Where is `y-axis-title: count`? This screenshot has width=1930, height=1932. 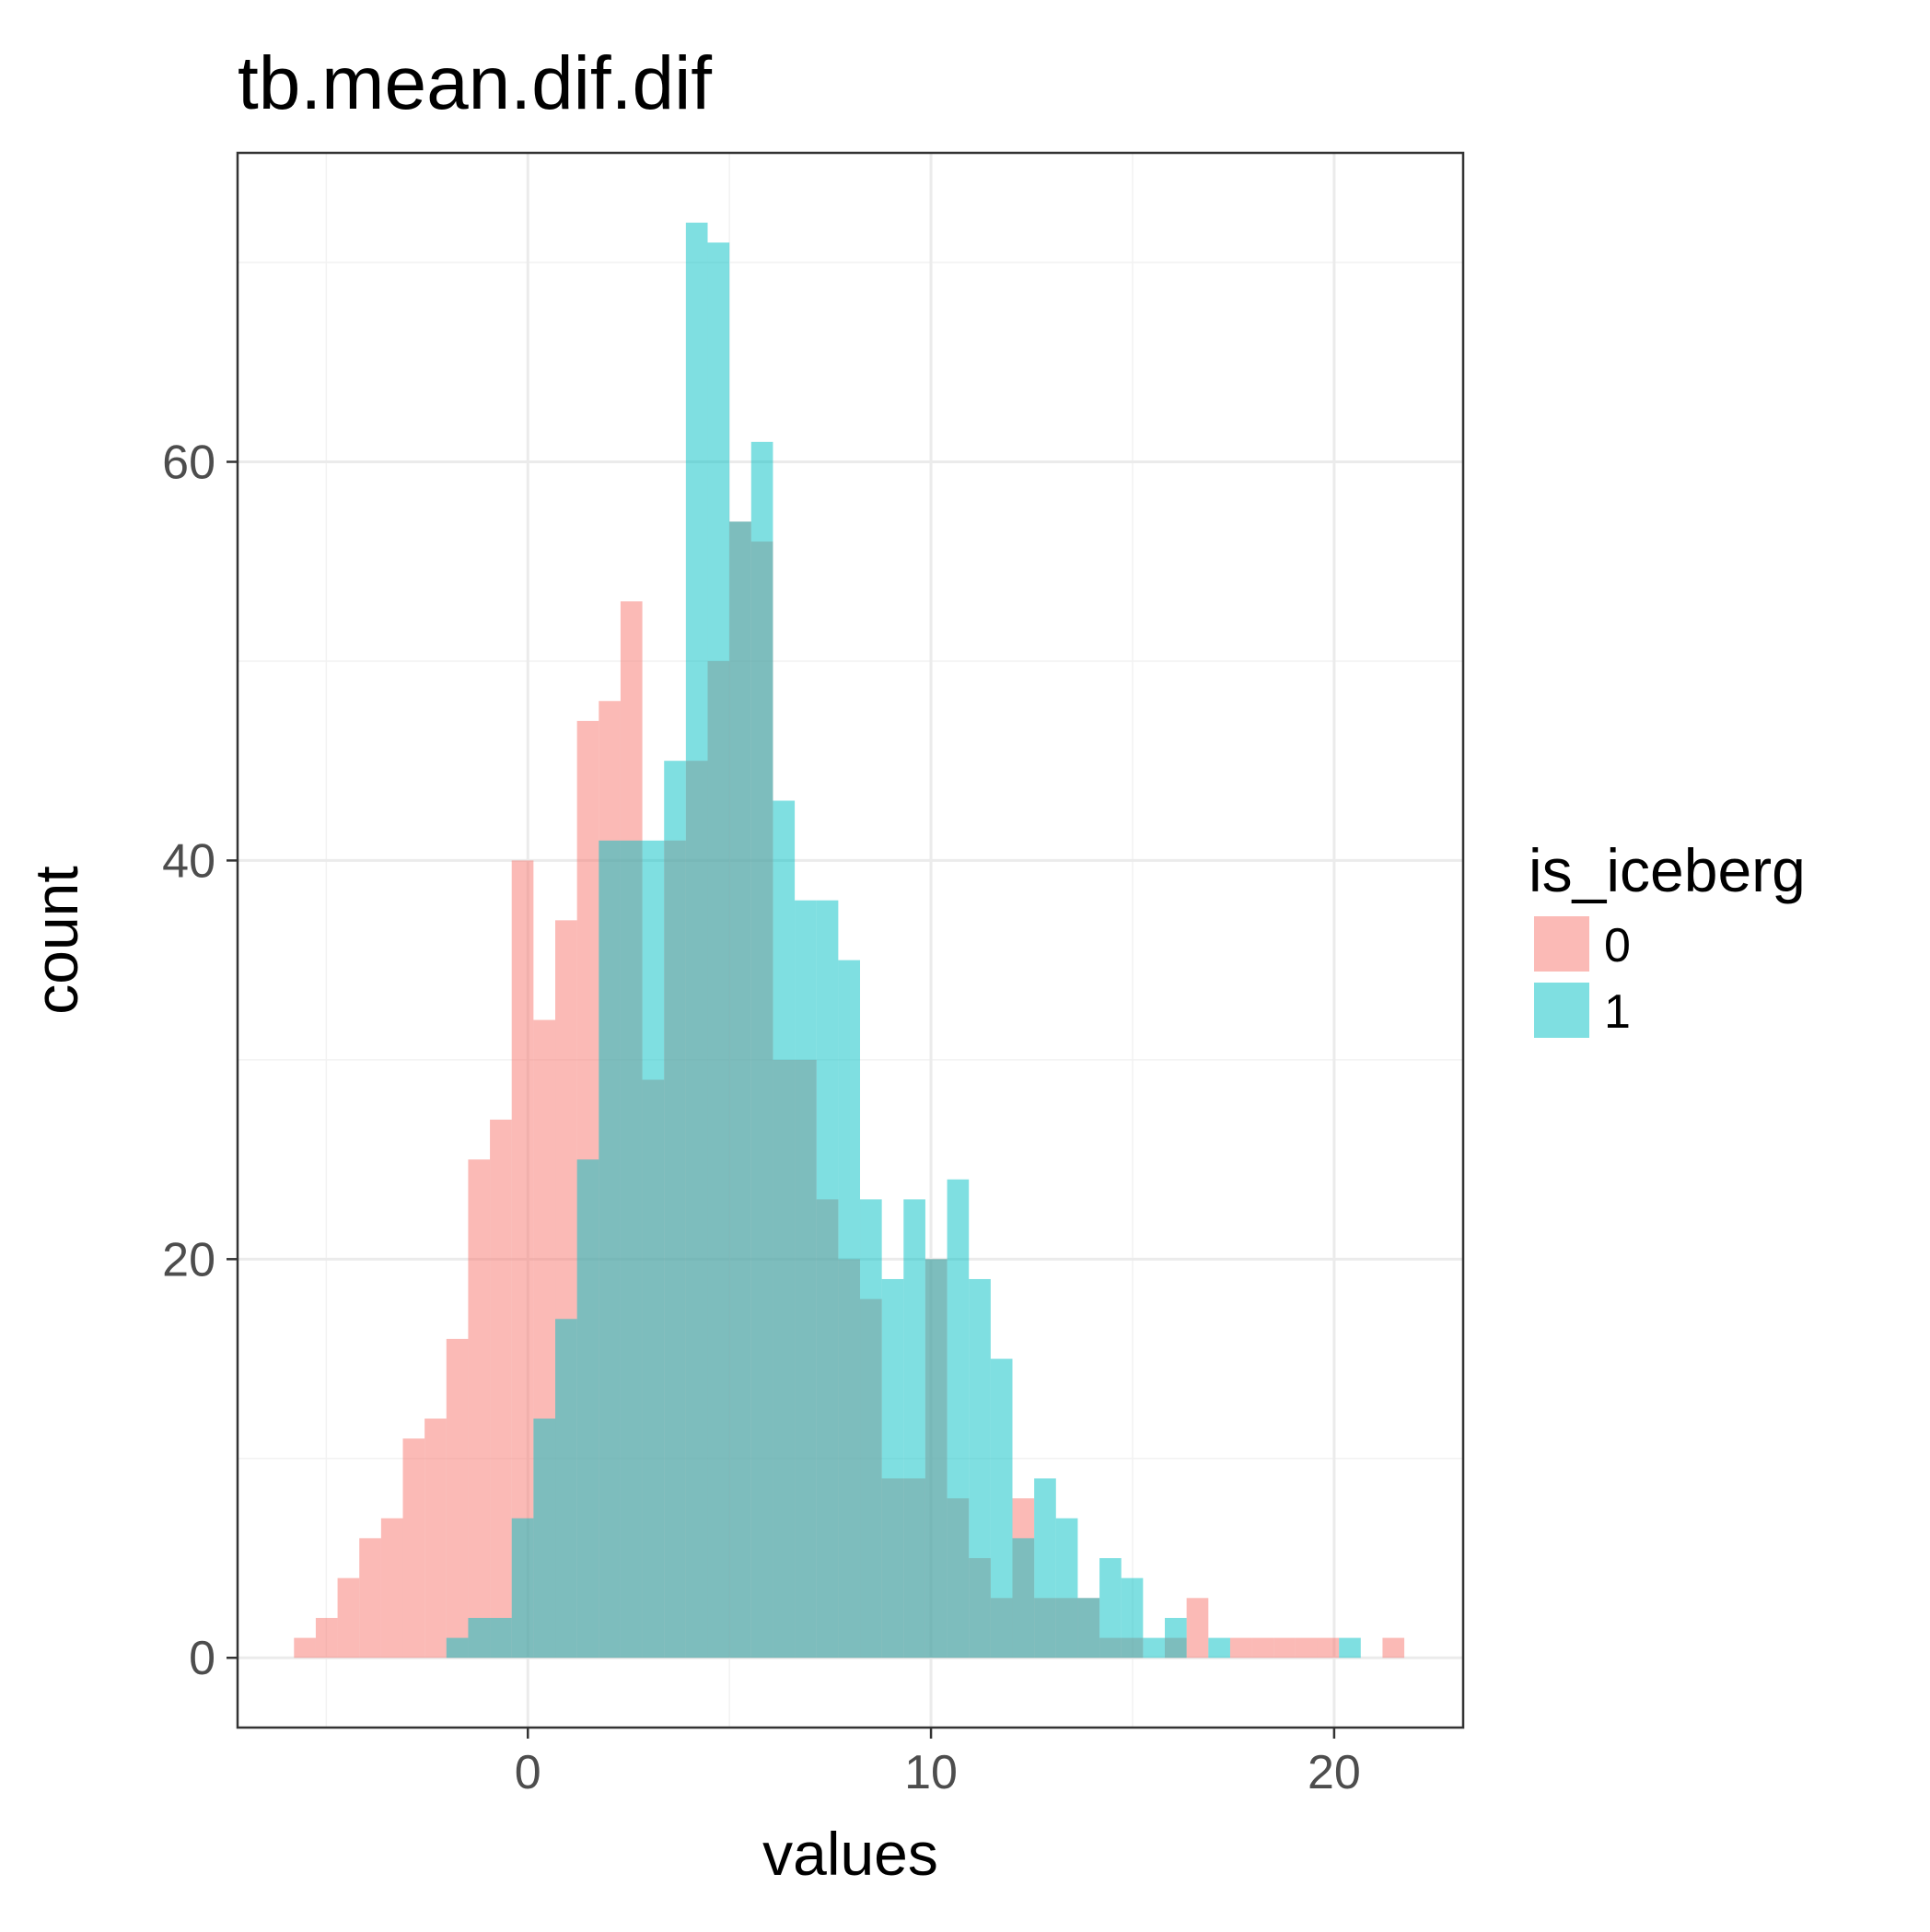 y-axis-title: count is located at coordinates (56, 940).